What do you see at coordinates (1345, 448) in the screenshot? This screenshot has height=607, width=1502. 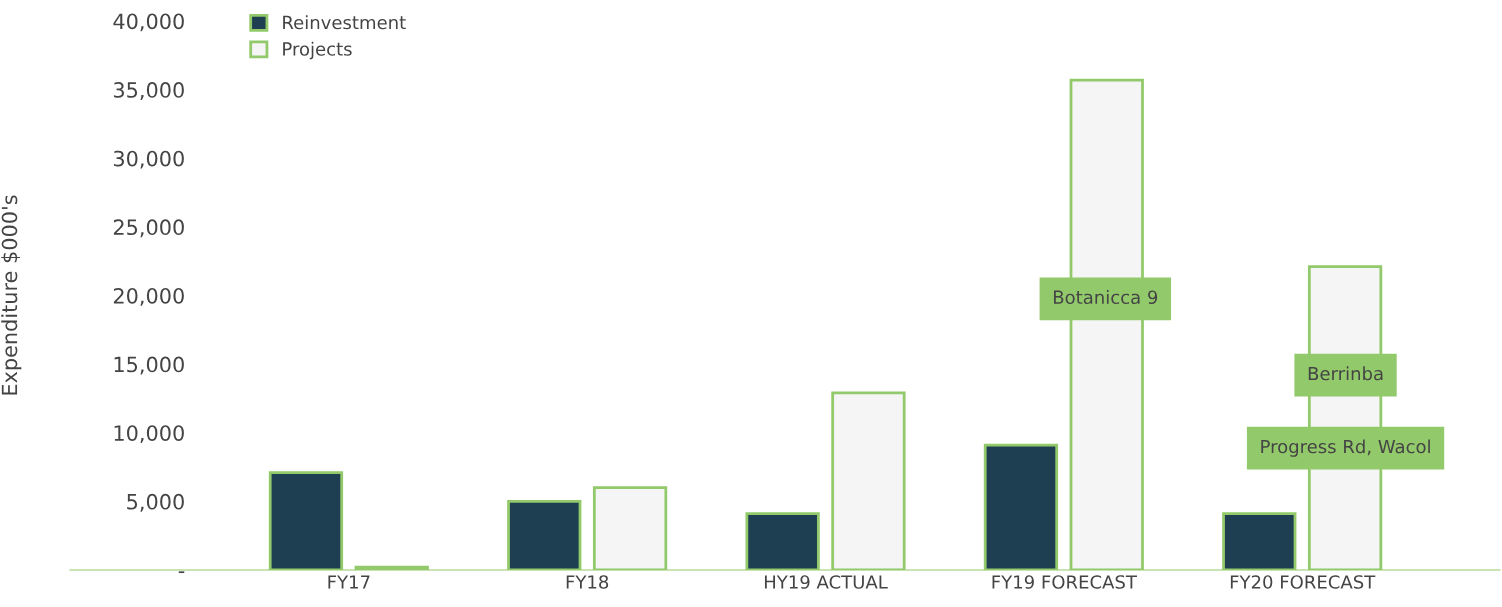 I see `annotation: Progress Rd, Wacol` at bounding box center [1345, 448].